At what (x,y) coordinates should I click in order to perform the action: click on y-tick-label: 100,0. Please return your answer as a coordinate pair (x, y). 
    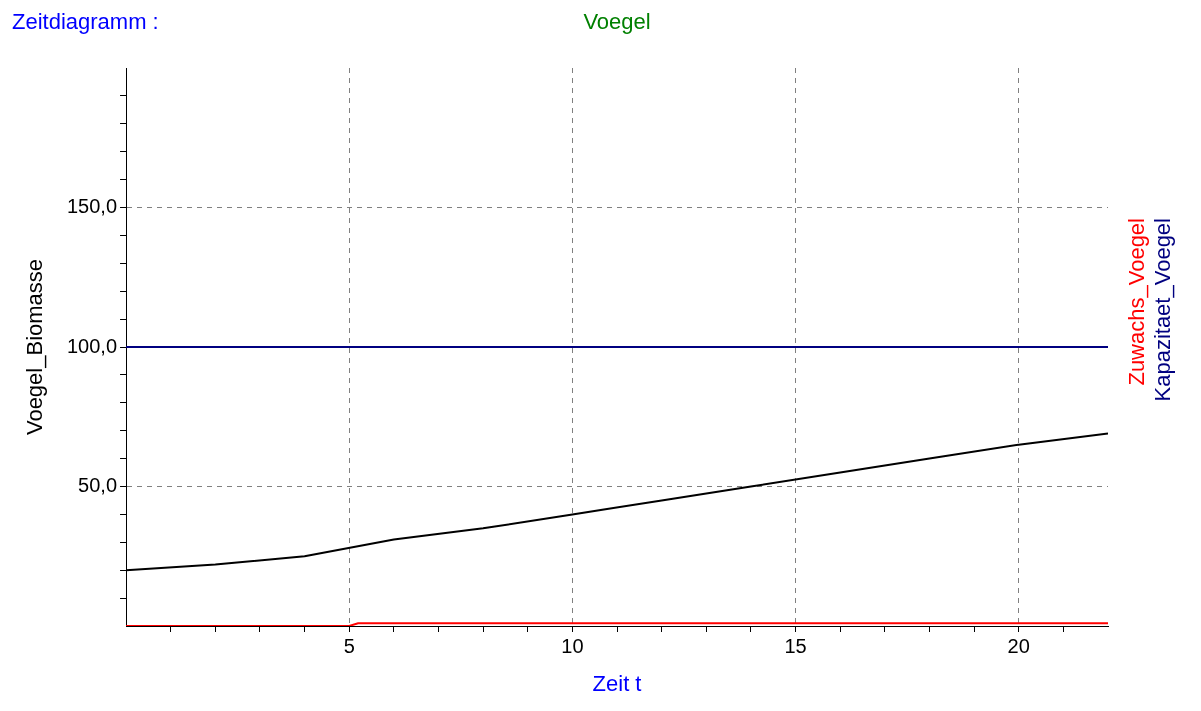
    Looking at the image, I should click on (92, 345).